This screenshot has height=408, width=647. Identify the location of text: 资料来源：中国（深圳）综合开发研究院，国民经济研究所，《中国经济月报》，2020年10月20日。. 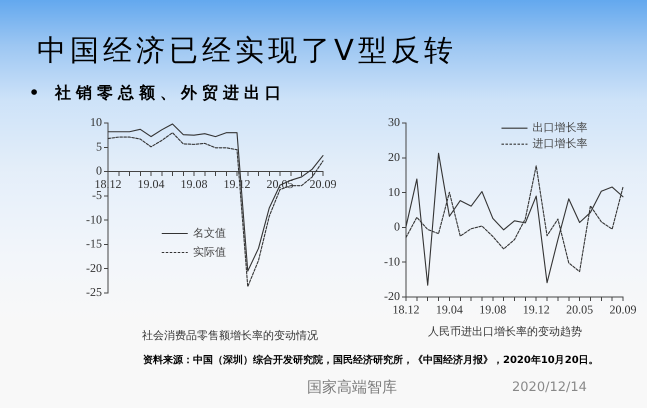
(371, 361).